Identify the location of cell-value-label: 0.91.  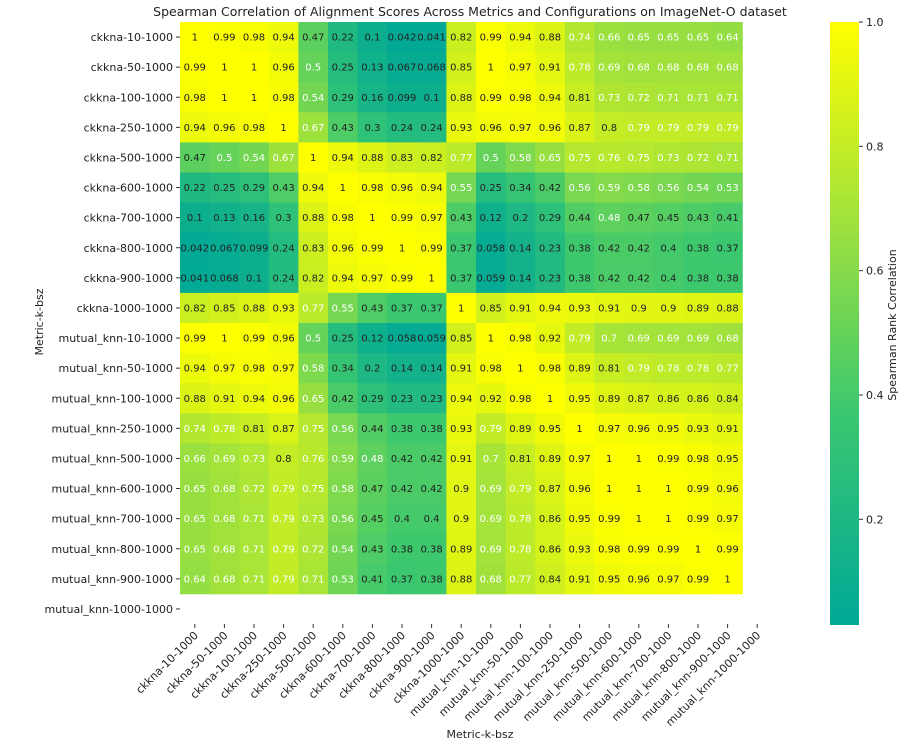
(461, 369).